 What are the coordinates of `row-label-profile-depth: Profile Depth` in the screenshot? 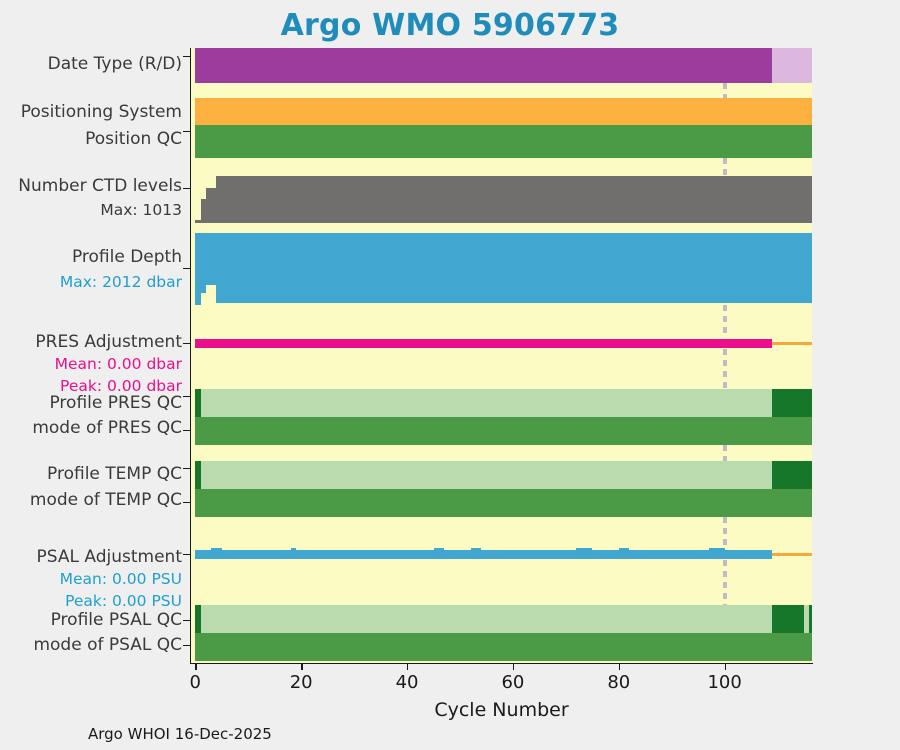 It's located at (126, 257).